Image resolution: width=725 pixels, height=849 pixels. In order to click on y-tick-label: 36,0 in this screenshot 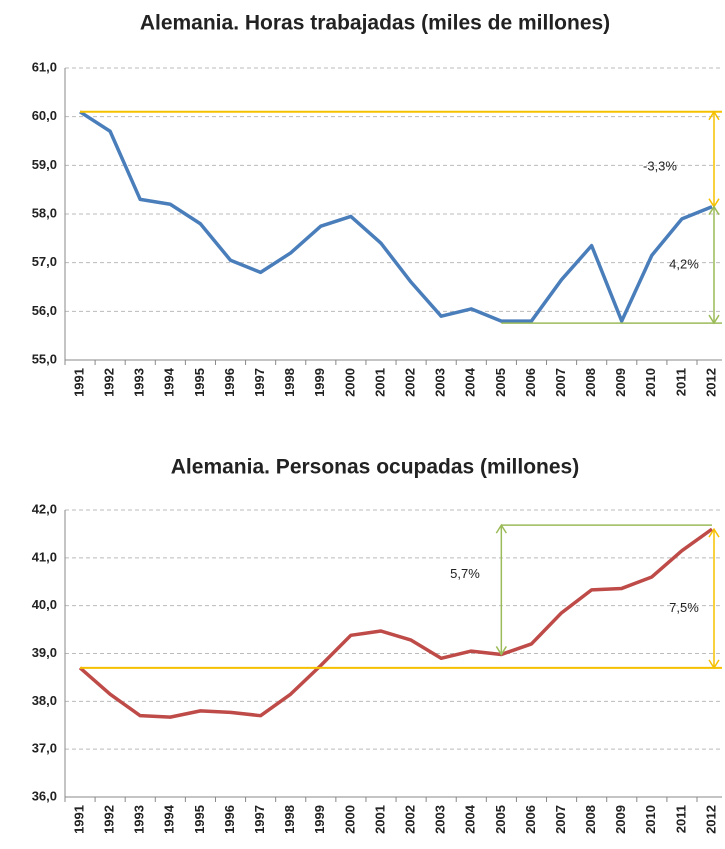, I will do `click(44, 795)`.